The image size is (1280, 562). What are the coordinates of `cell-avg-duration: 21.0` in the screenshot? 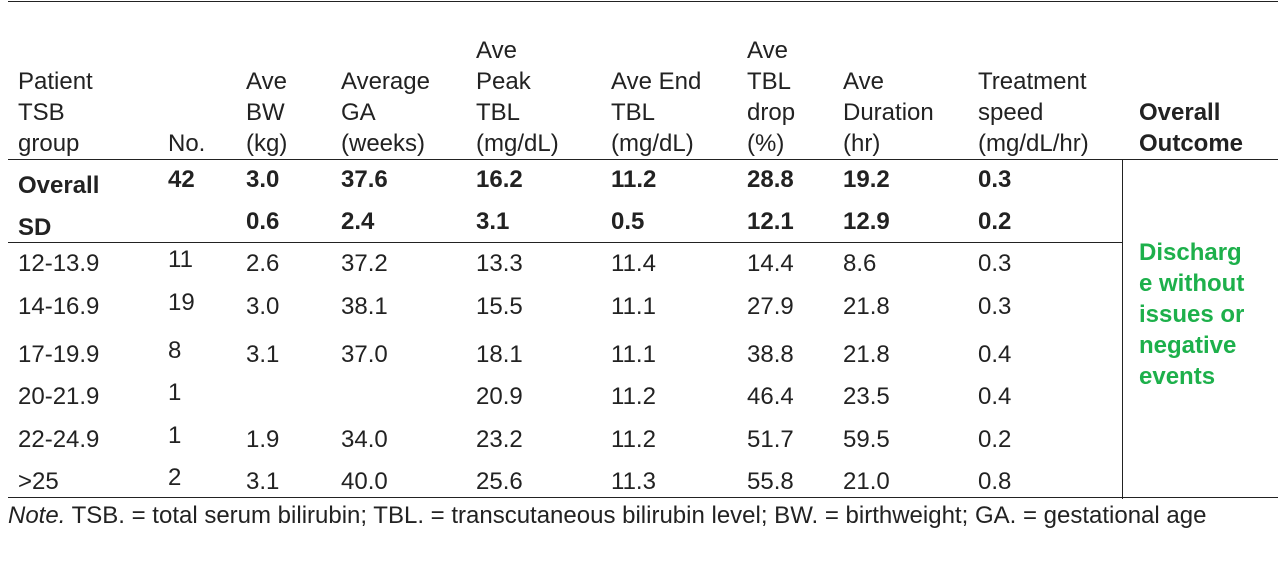 It's located at (866, 481).